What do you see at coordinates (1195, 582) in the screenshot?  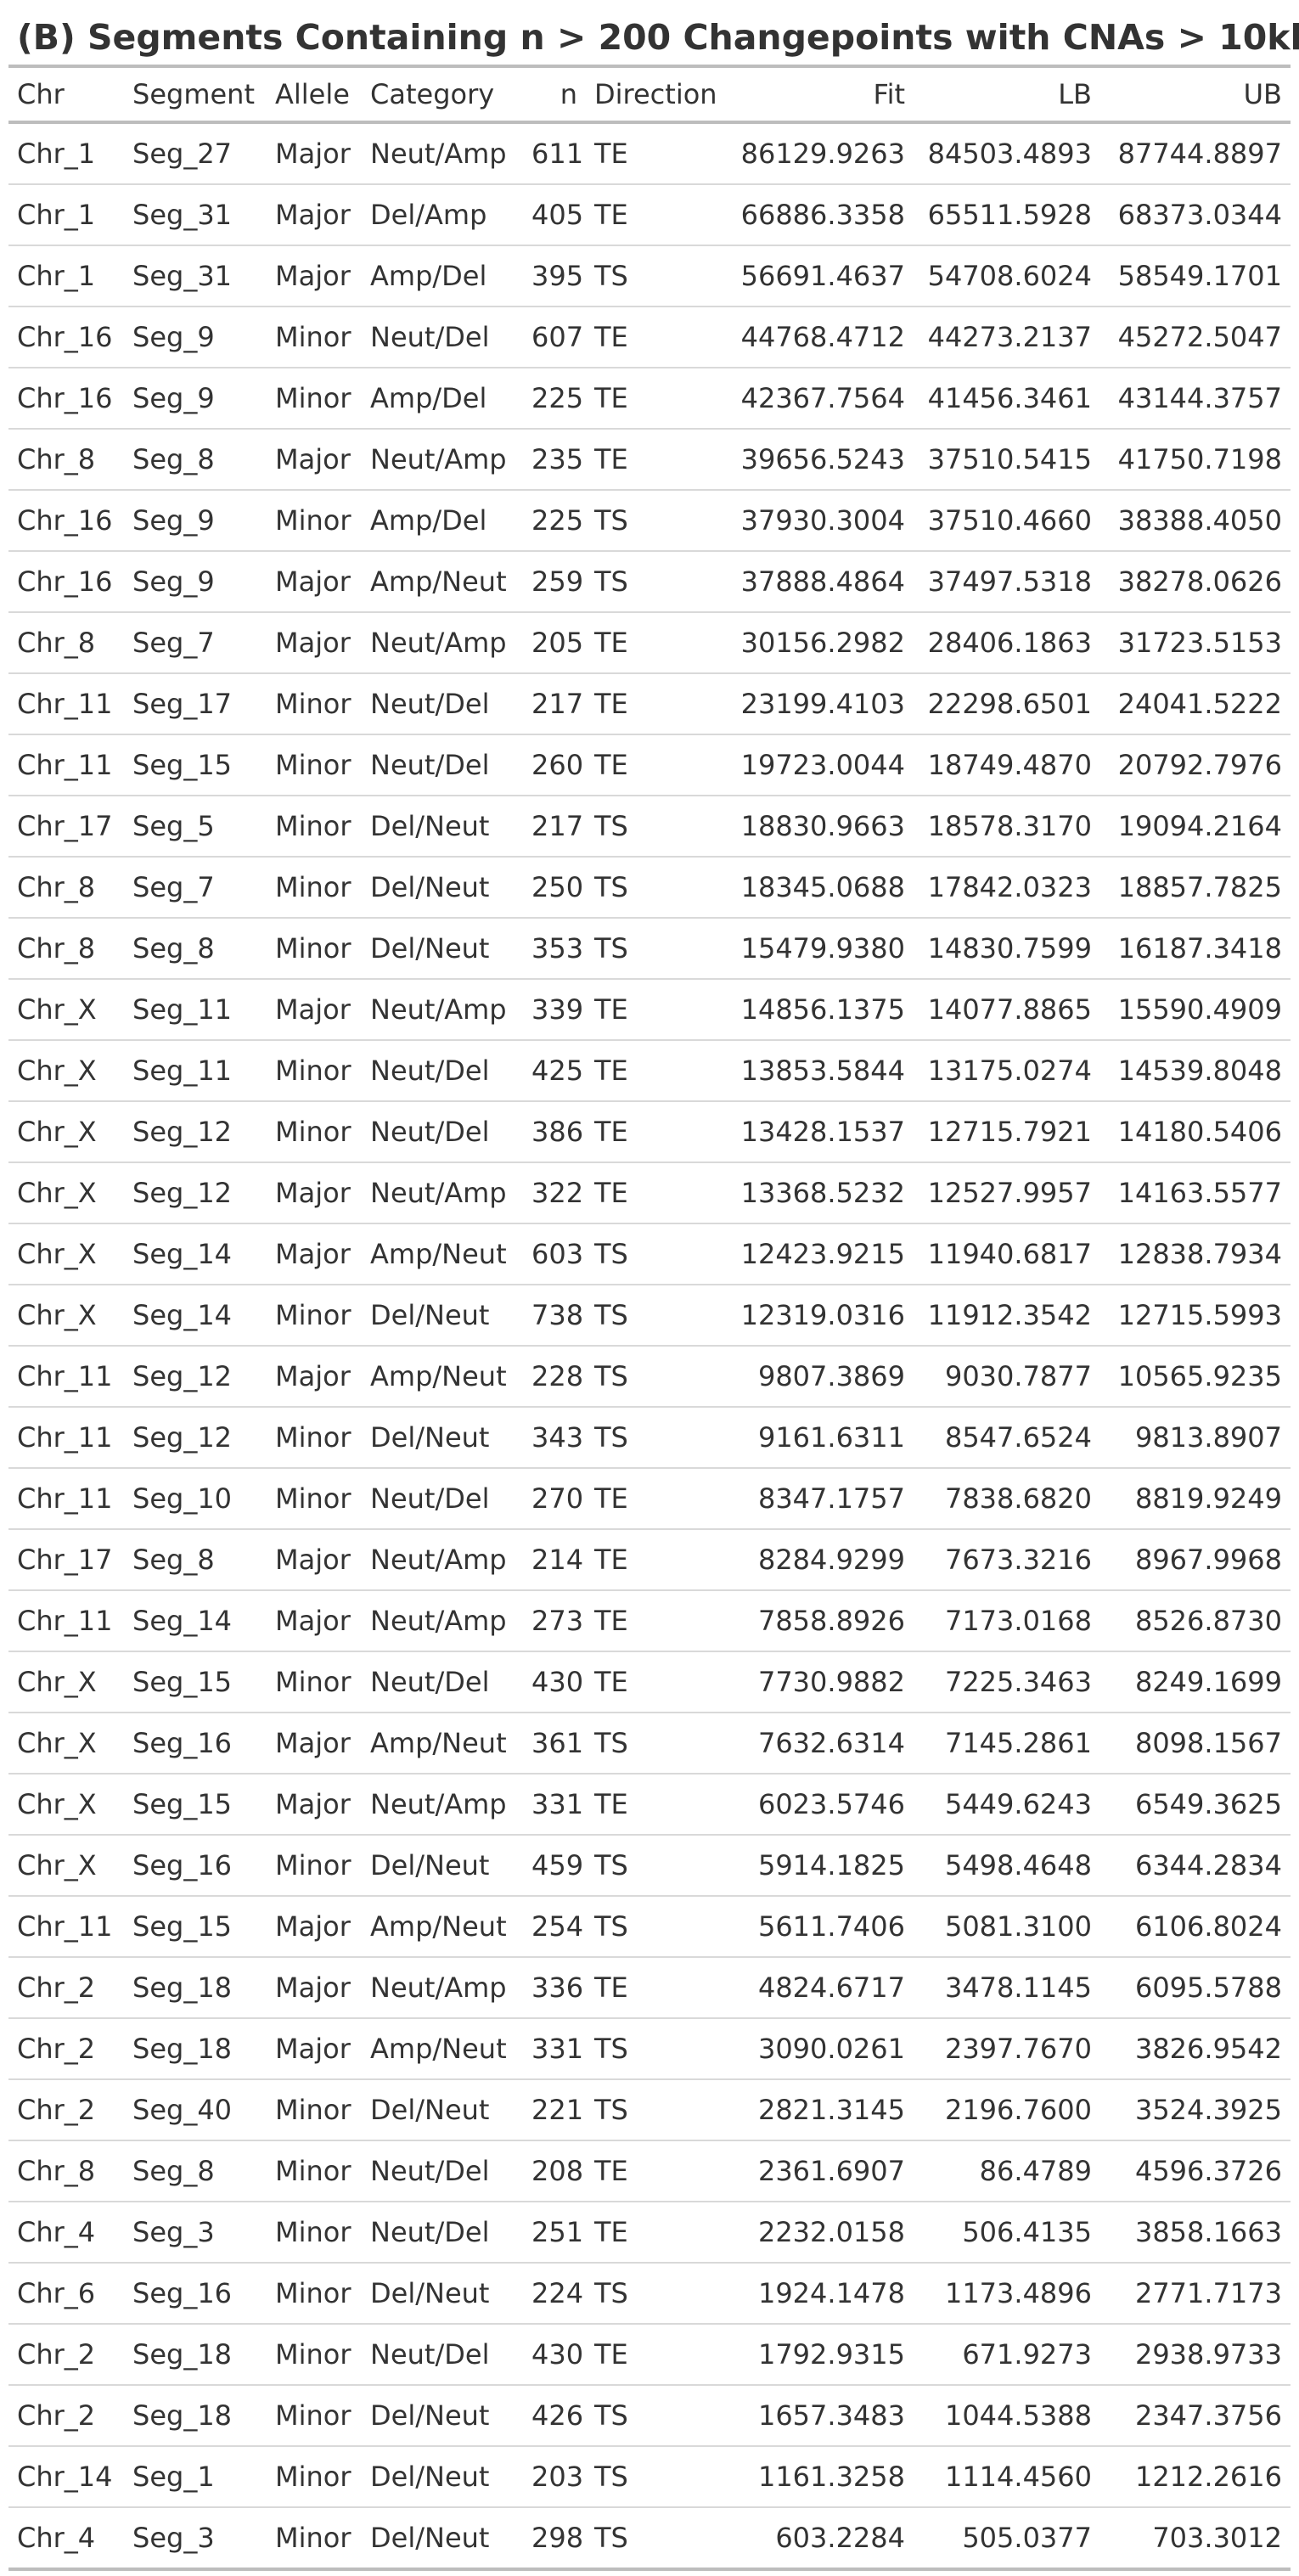 I see `cell-ub: 38278.0626` at bounding box center [1195, 582].